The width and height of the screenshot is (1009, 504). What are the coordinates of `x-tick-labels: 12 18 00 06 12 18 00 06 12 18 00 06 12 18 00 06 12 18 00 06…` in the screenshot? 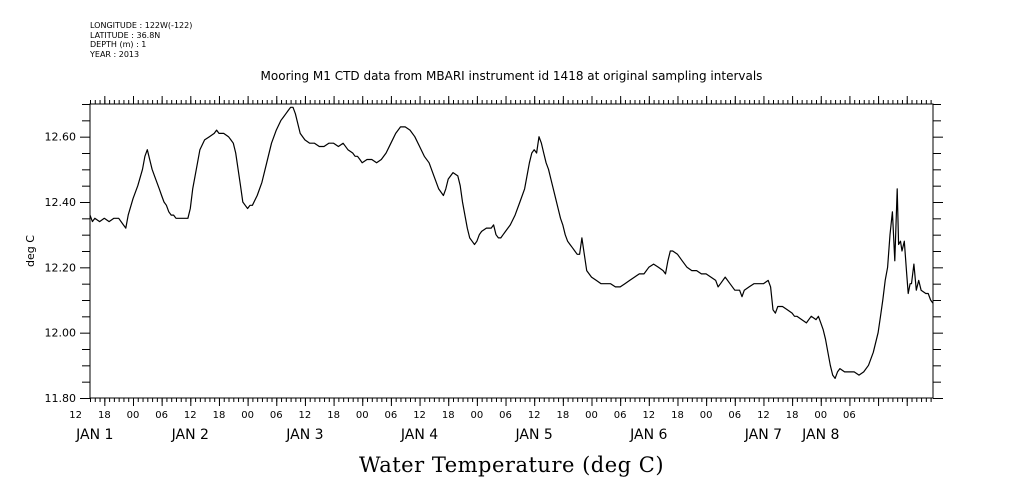 It's located at (462, 415).